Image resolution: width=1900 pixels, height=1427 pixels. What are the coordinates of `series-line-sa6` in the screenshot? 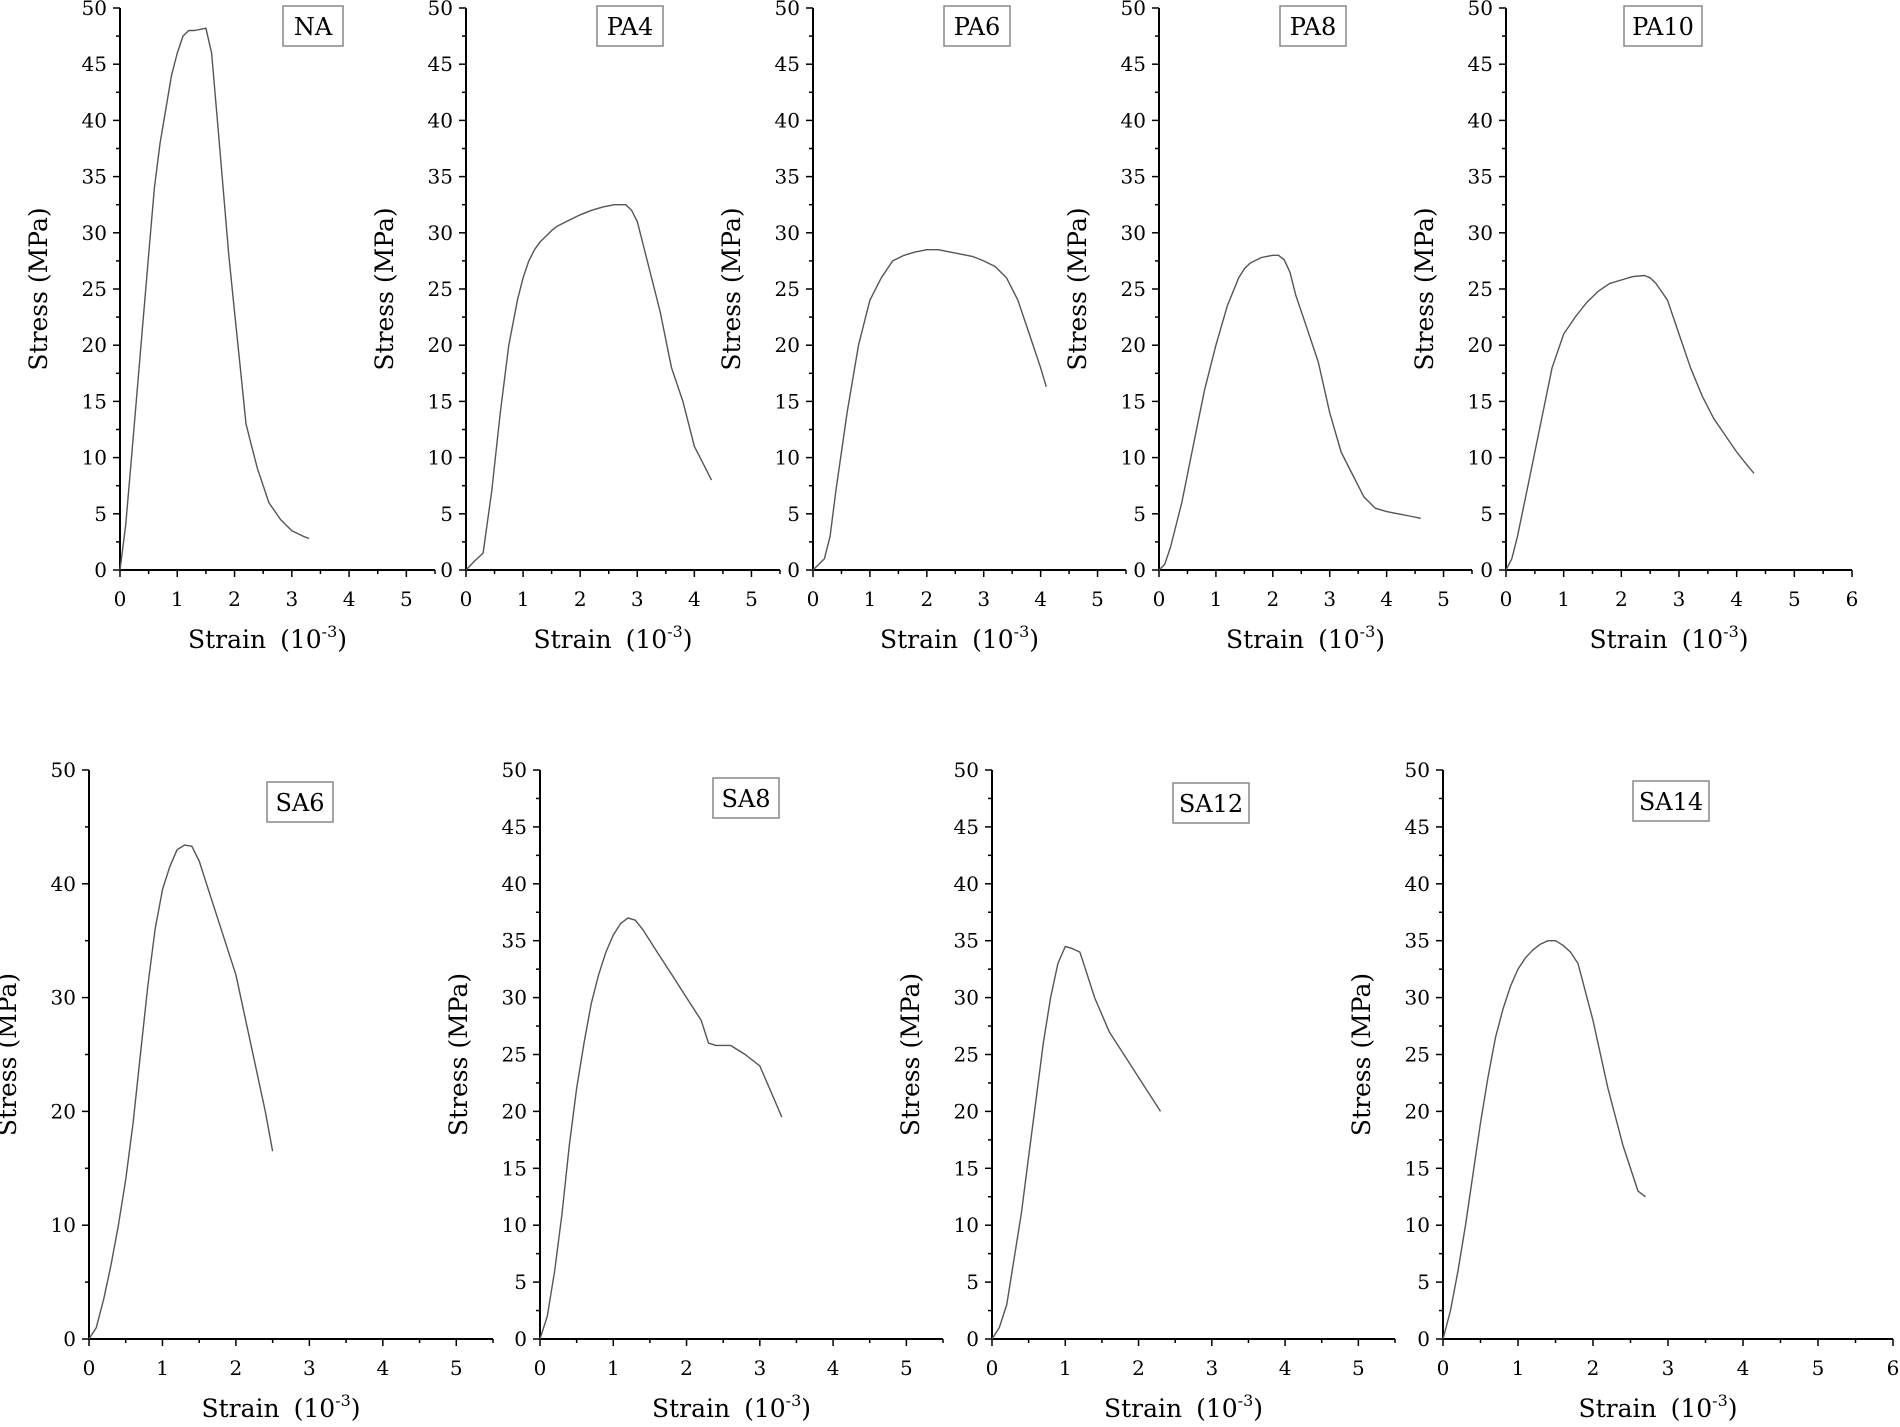 It's located at (181, 1092).